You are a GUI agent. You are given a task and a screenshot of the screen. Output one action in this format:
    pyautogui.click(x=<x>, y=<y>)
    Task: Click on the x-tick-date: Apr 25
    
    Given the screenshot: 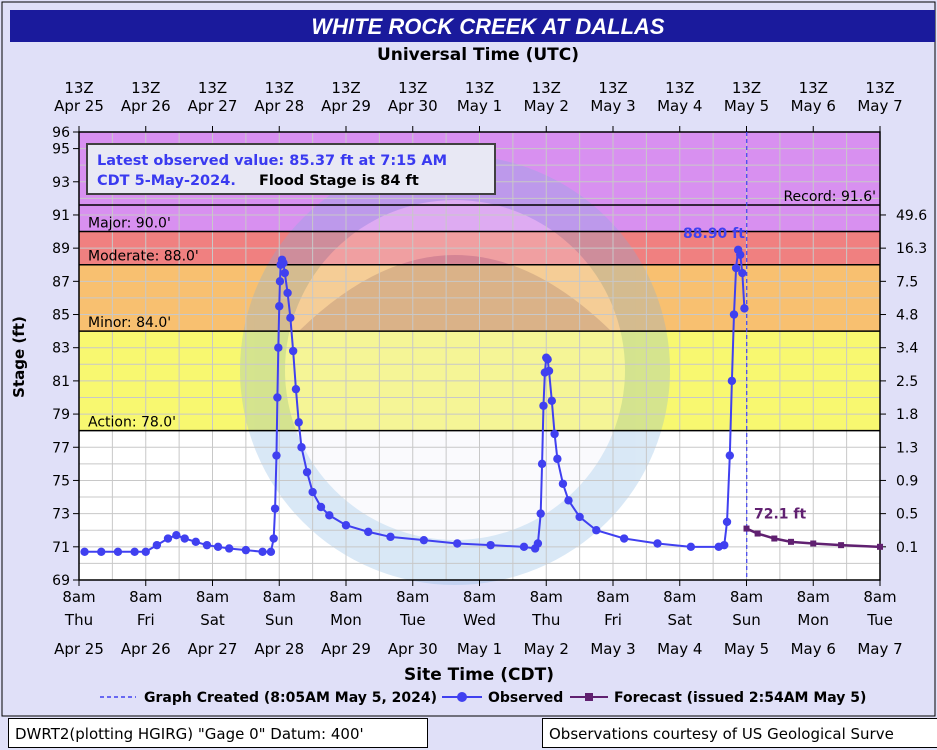 What is the action you would take?
    pyautogui.click(x=79, y=649)
    